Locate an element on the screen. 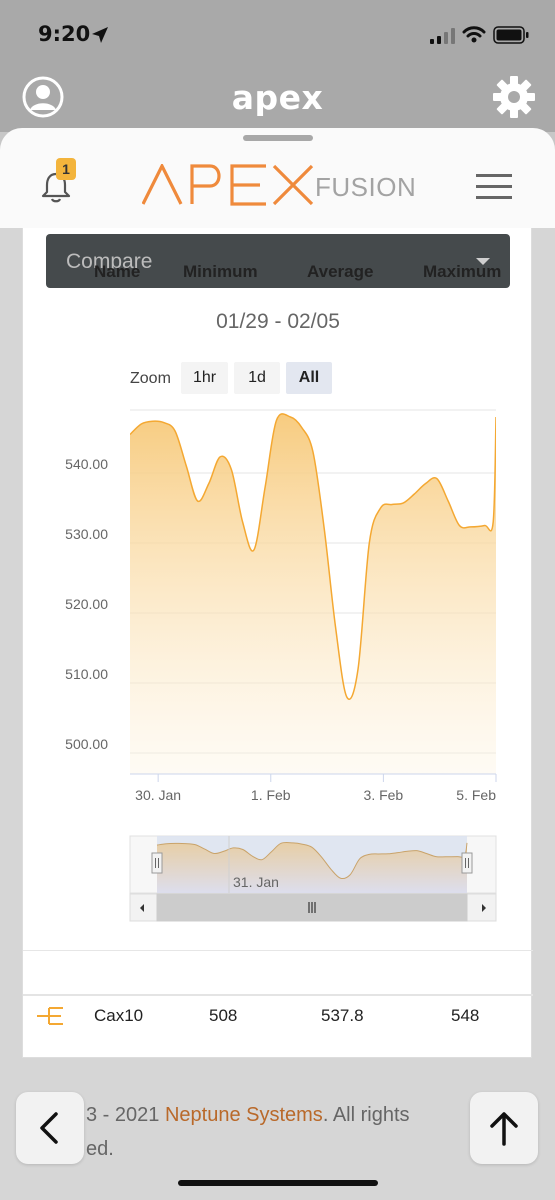 Image resolution: width=555 pixels, height=1200 pixels. chevron-down-icon is located at coordinates (483, 261).